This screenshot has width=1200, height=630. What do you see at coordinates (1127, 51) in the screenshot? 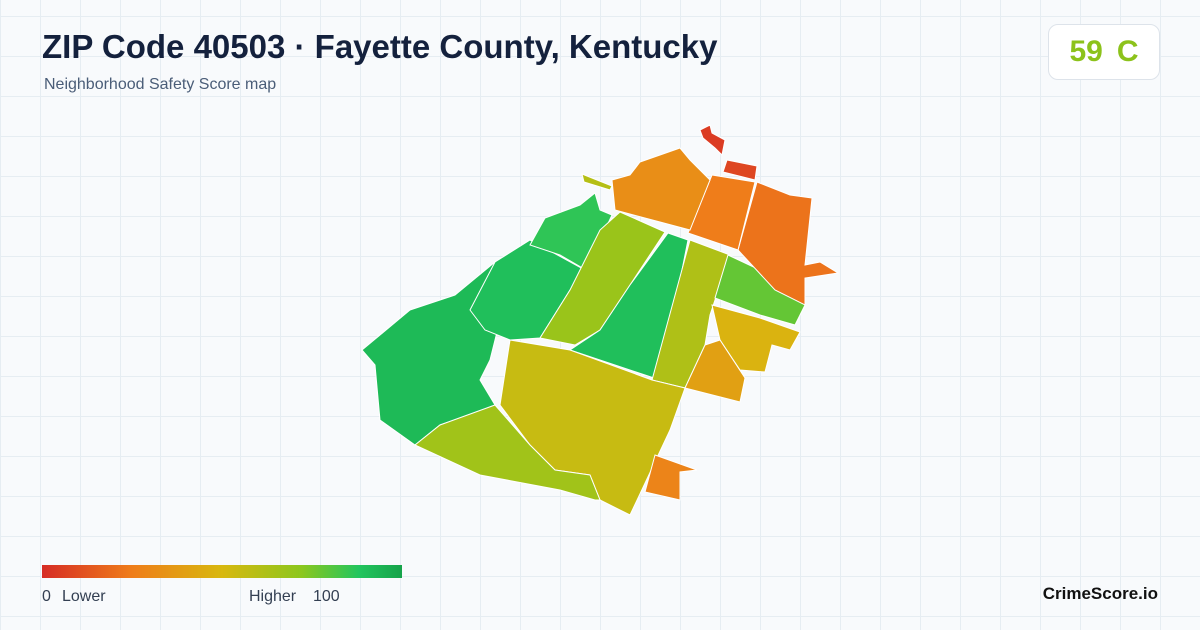
I see `score-grade: C` at bounding box center [1127, 51].